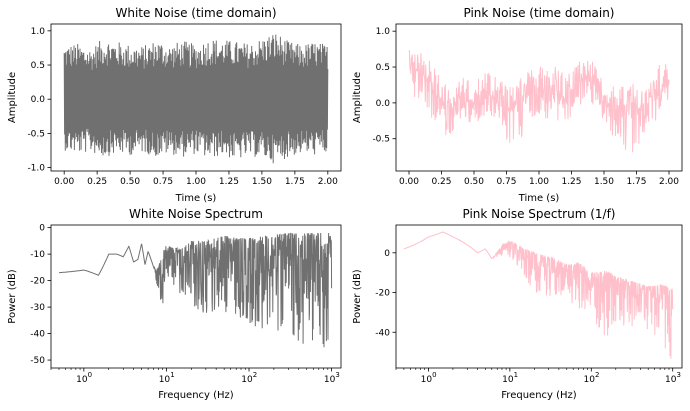 The image size is (690, 411). Describe the element at coordinates (196, 214) in the screenshot. I see `subplot-title: White Noise Spectrum` at that location.